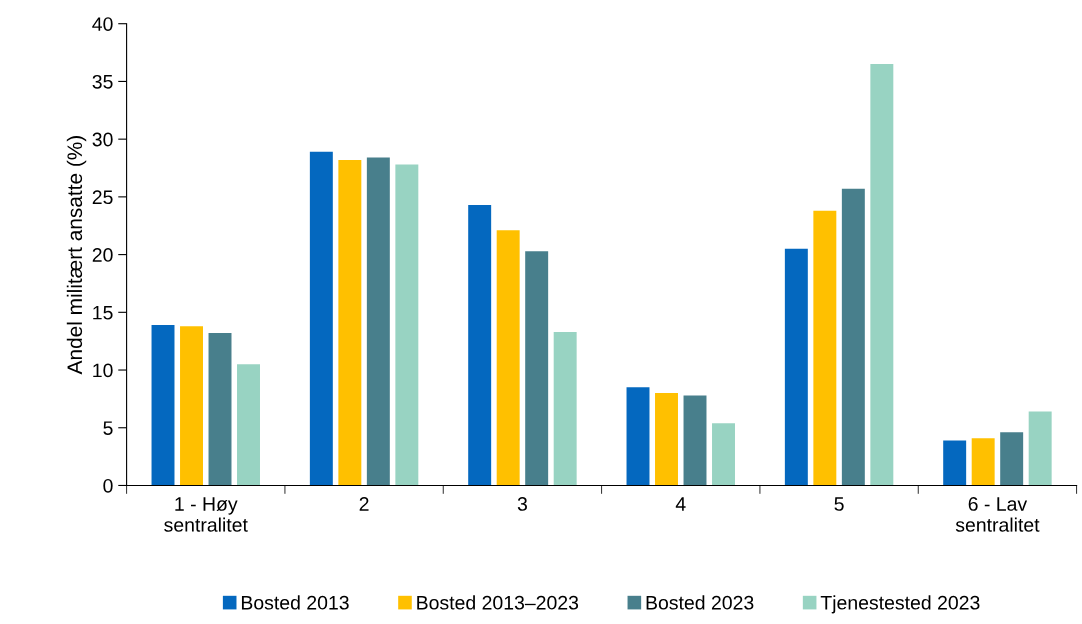 This screenshot has height=624, width=1082. What do you see at coordinates (103, 312) in the screenshot?
I see `y-tick-label: 15` at bounding box center [103, 312].